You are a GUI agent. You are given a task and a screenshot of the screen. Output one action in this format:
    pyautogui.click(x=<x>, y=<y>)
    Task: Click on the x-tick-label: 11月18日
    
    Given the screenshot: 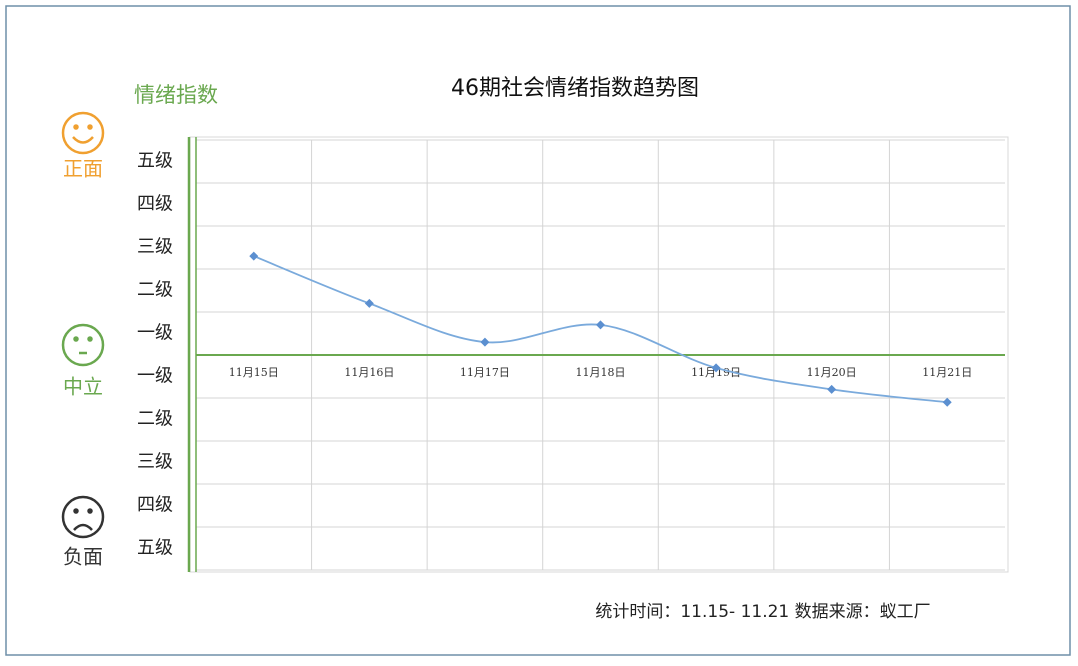 What is the action you would take?
    pyautogui.click(x=601, y=372)
    